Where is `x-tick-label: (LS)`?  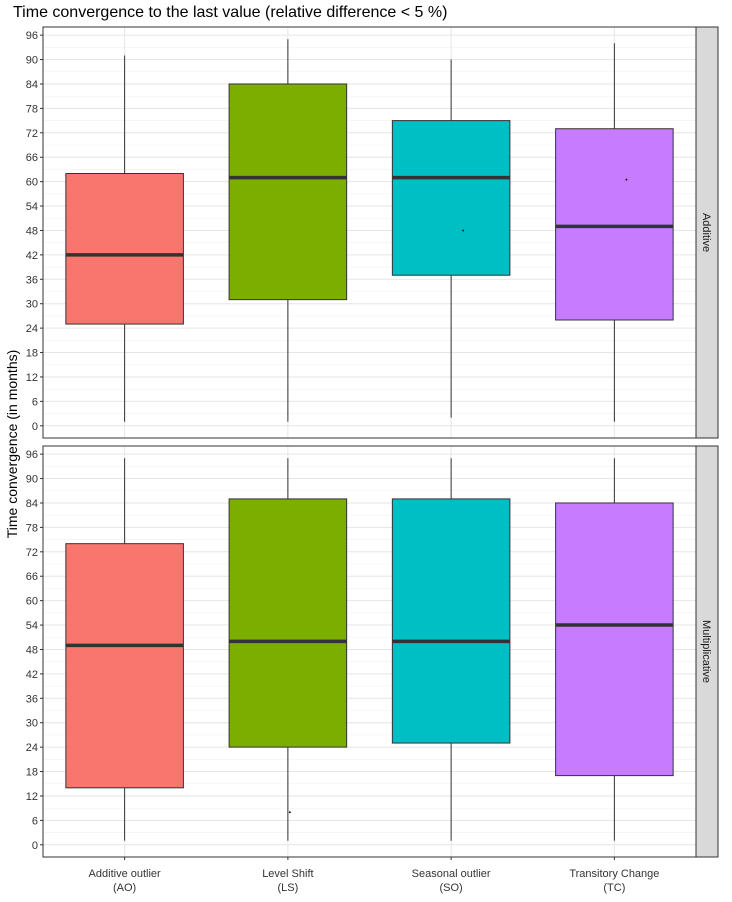
x-tick-label: (LS) is located at coordinates (287, 888).